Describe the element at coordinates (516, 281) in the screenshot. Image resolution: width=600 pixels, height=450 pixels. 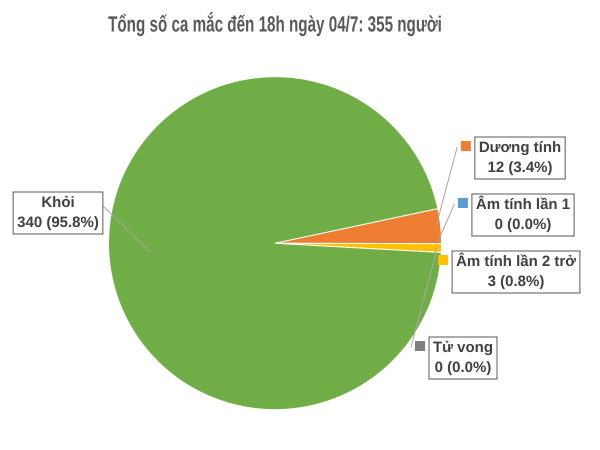
I see `data-label: 3 (0.8%)` at that location.